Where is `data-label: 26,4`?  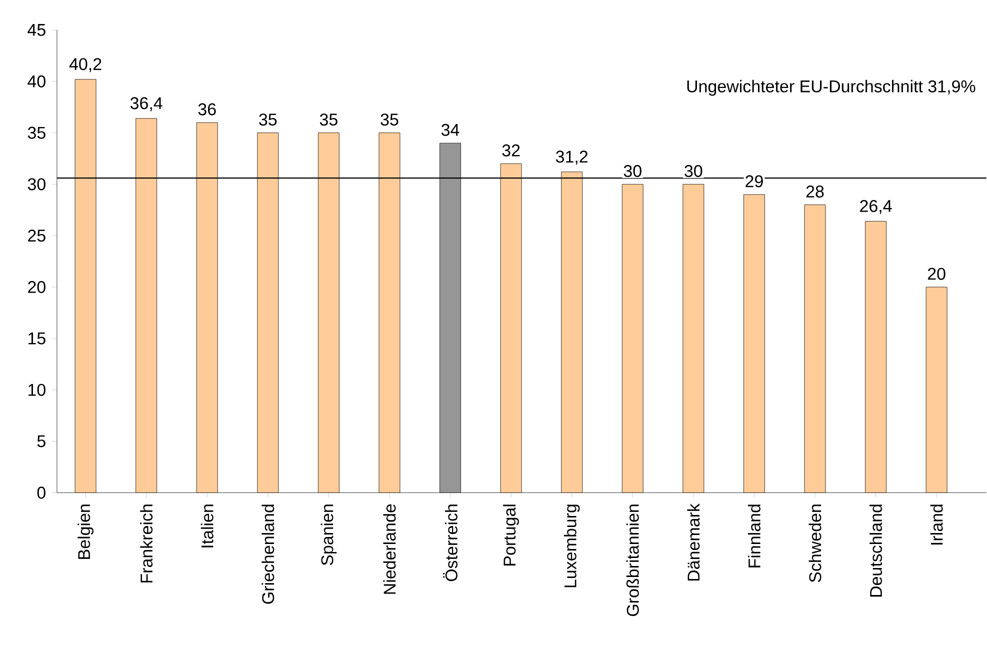
data-label: 26,4 is located at coordinates (876, 207).